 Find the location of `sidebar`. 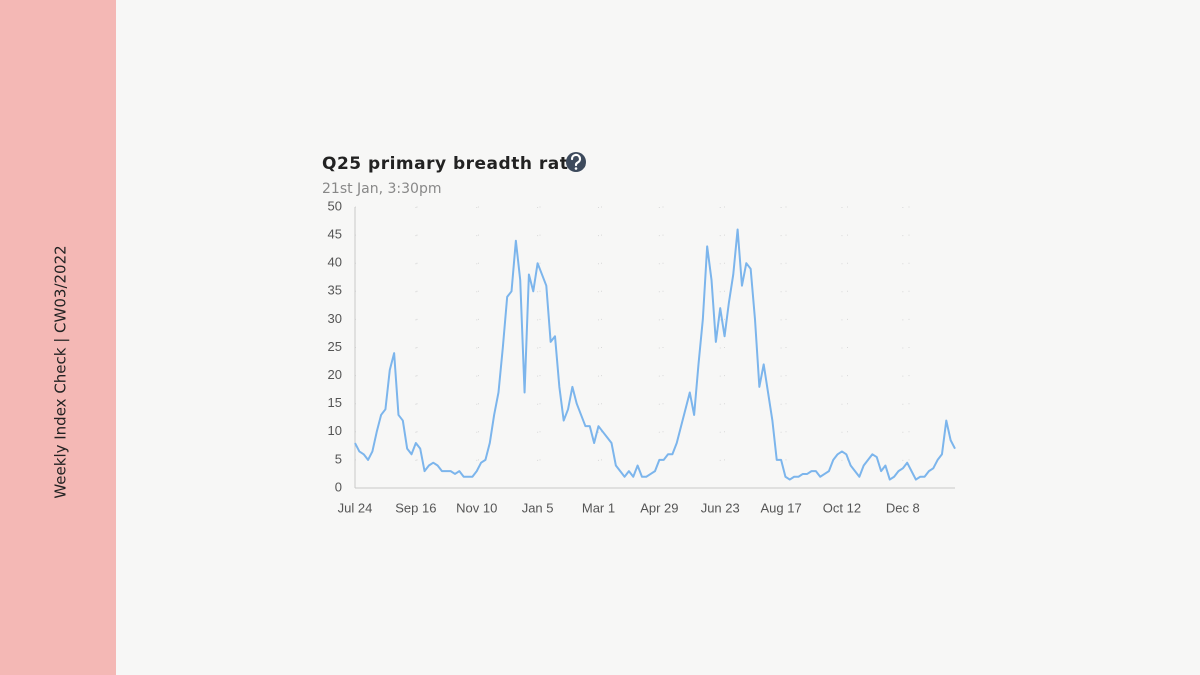

sidebar is located at coordinates (58, 337).